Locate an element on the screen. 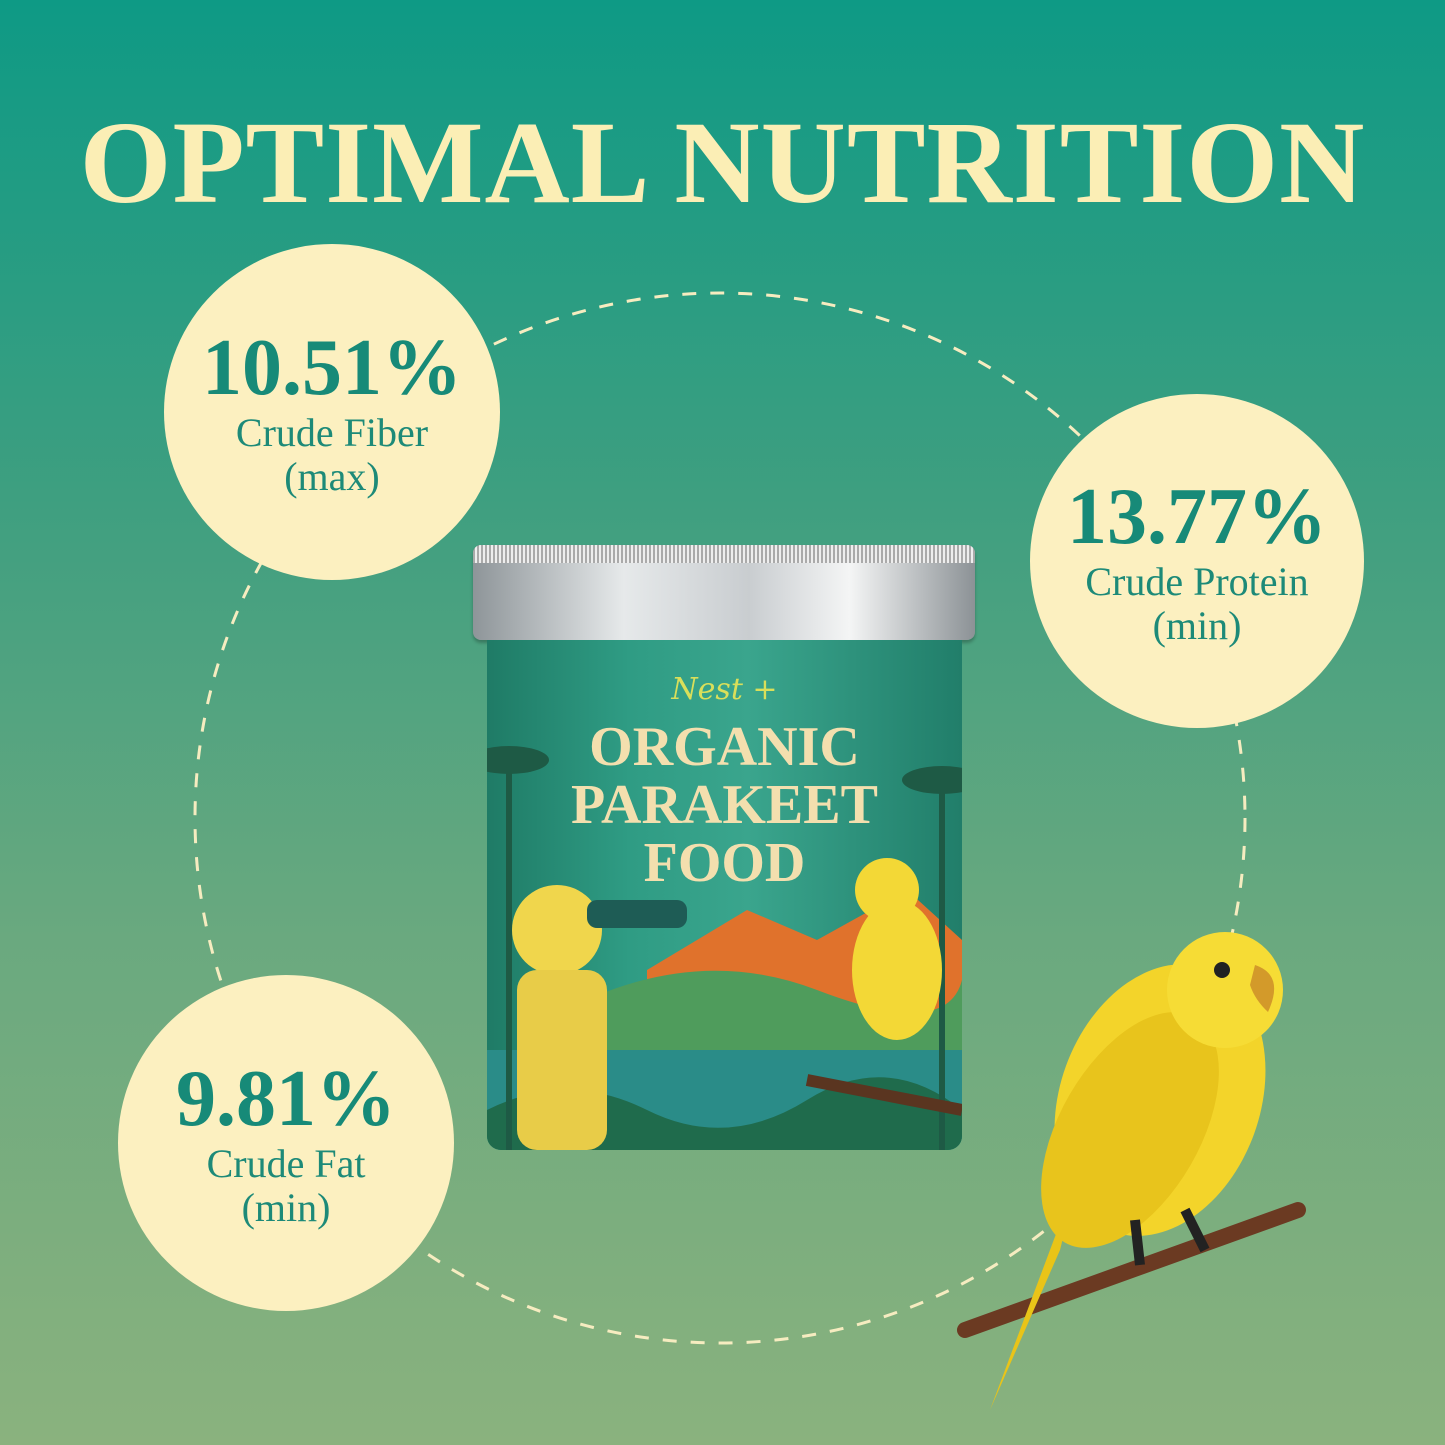 The height and width of the screenshot is (1445, 1445). can-lid is located at coordinates (724, 592).